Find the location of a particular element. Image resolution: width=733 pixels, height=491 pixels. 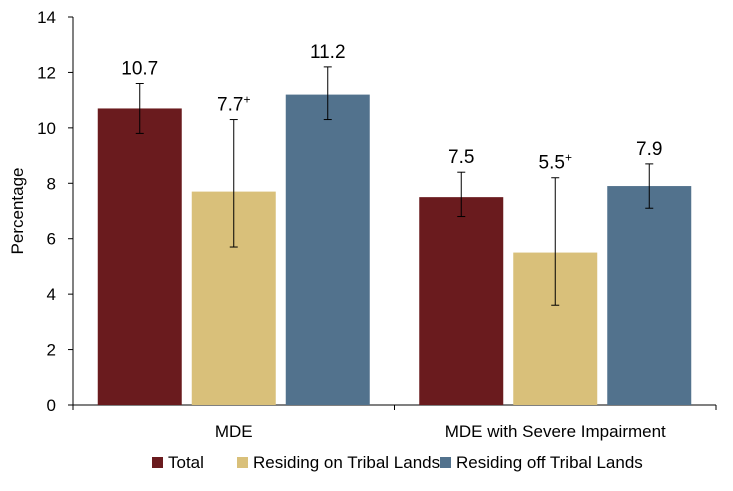

data-label-value: 7.5 is located at coordinates (461, 157).